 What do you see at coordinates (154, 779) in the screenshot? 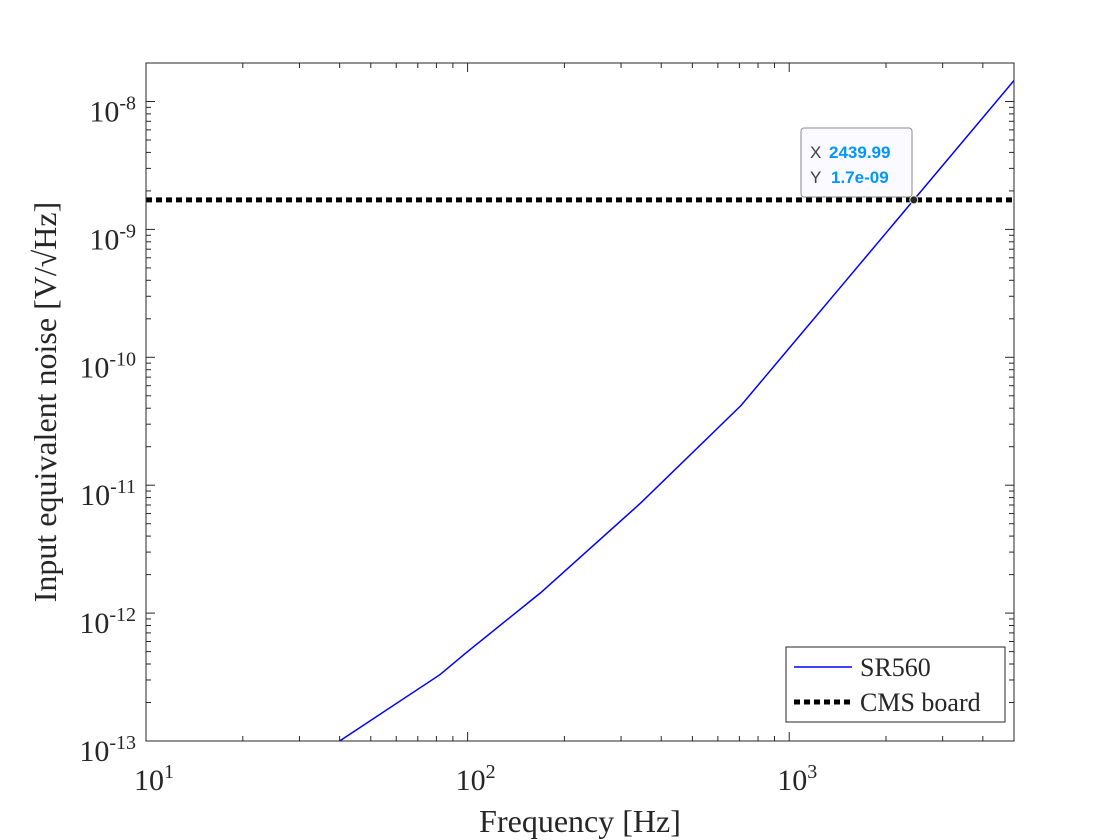
I see `x-tick-label: 10¹` at bounding box center [154, 779].